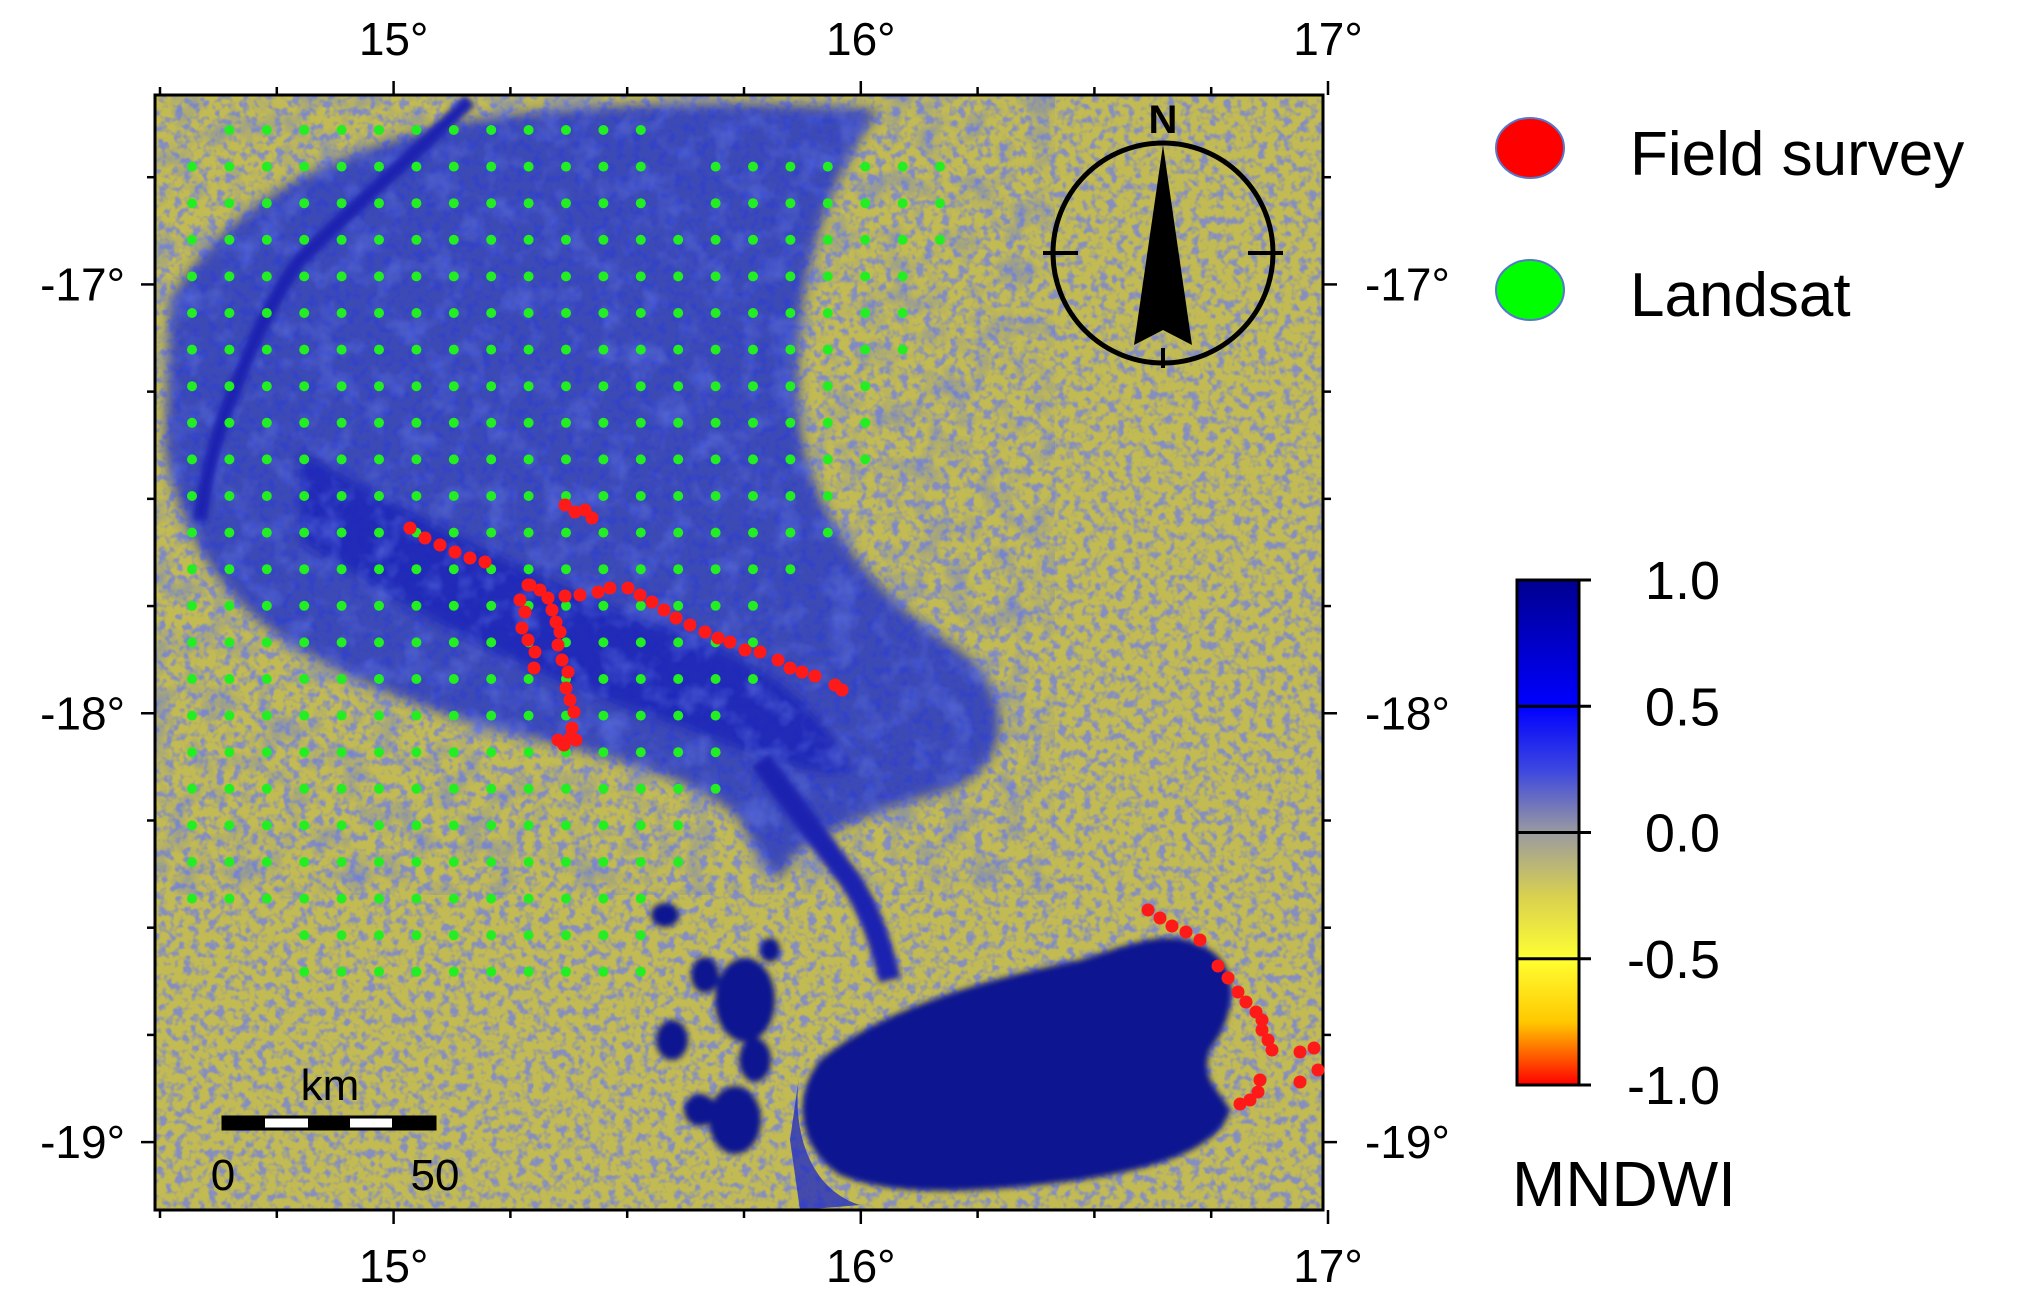 This screenshot has width=2039, height=1296. What do you see at coordinates (394, 1266) in the screenshot?
I see `x-tick-label-bottom: 15°` at bounding box center [394, 1266].